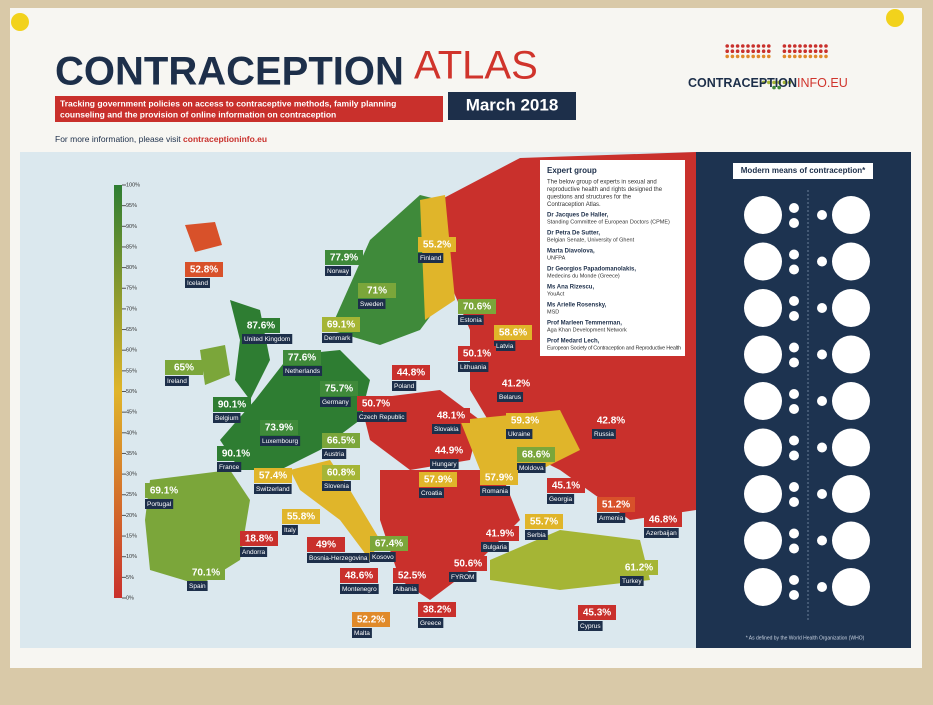  Describe the element at coordinates (359, 589) in the screenshot. I see `country-name: Montenegro` at that location.